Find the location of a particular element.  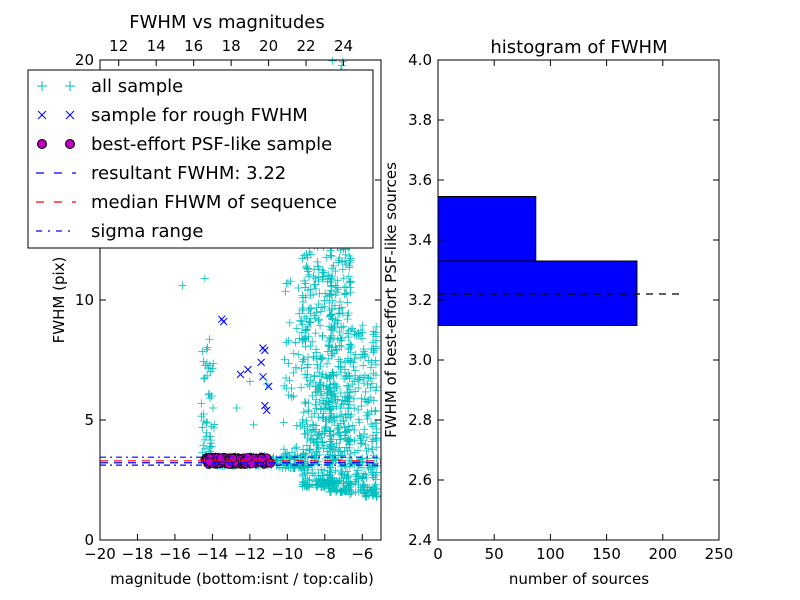

y-tick-label: 4.0 is located at coordinates (420, 60).